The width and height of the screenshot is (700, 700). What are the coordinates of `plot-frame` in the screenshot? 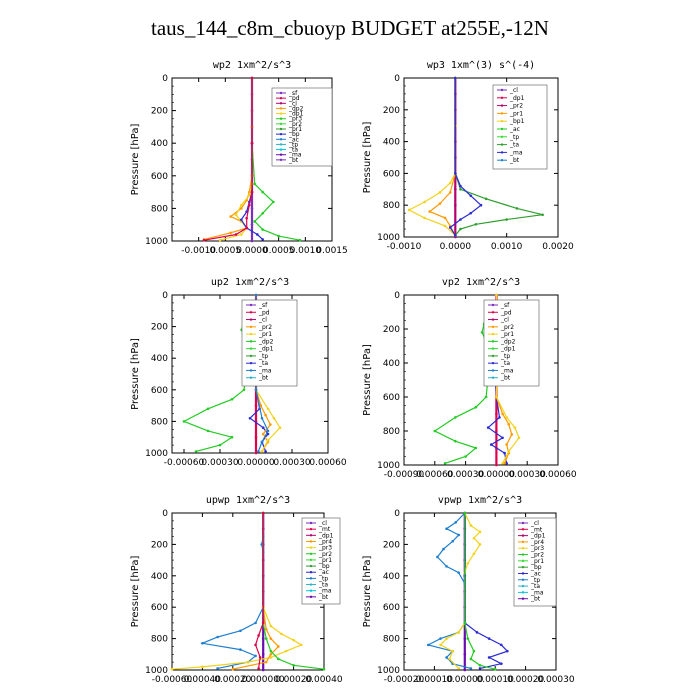 It's located at (248, 591).